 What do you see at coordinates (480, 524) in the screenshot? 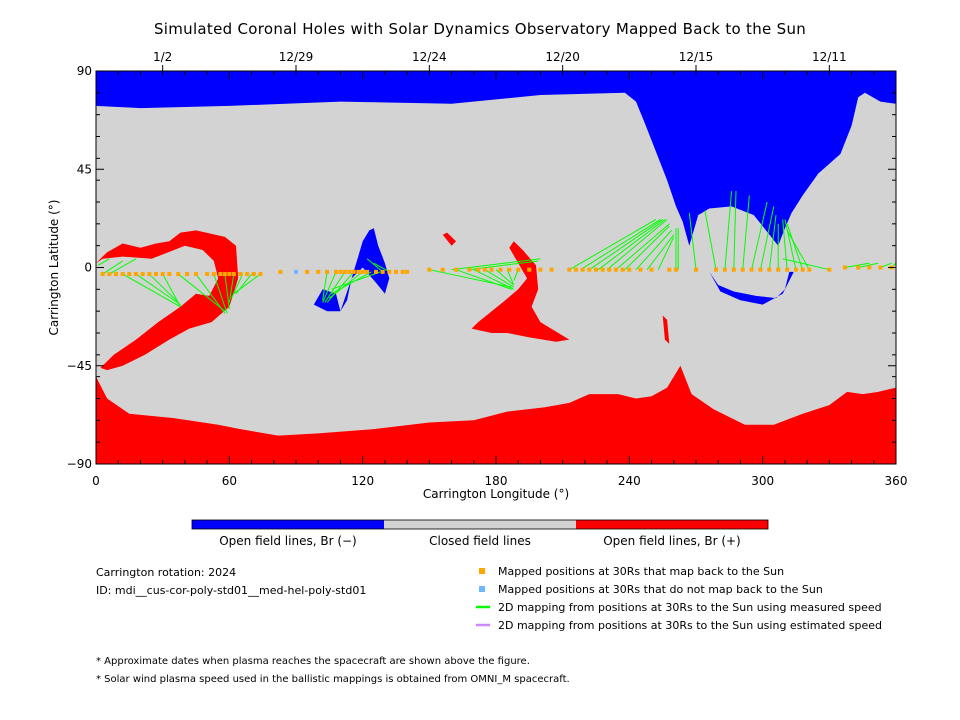
I see `colorbar-frame` at bounding box center [480, 524].